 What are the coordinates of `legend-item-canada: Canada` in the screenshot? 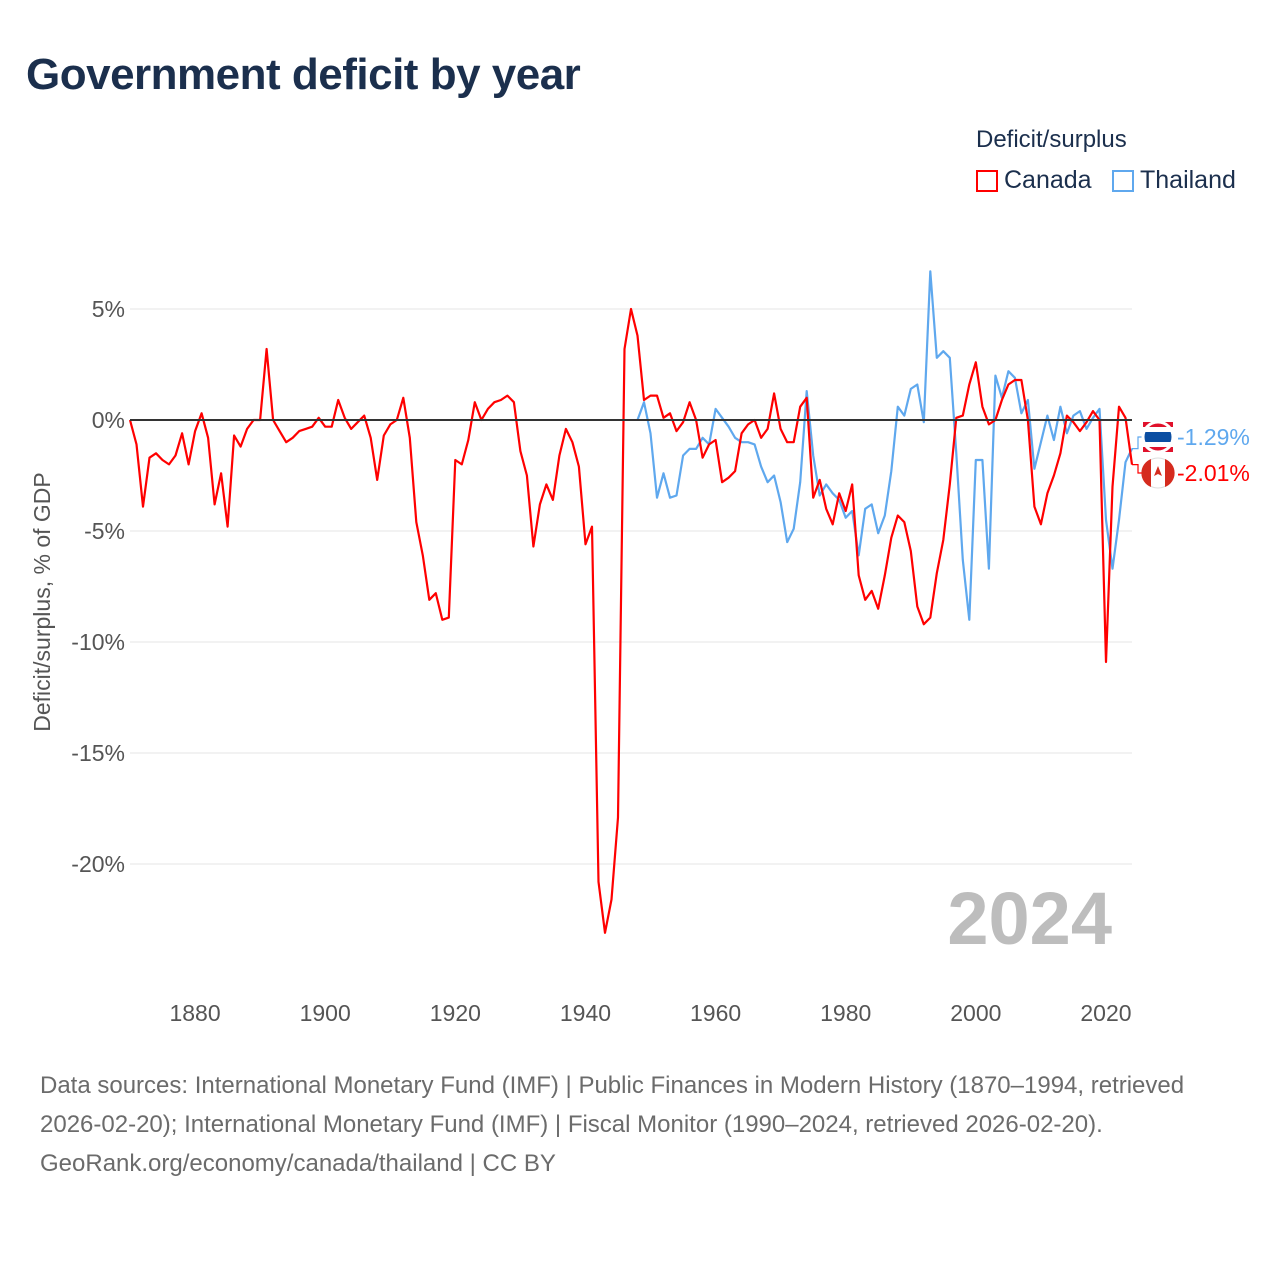 It's located at (1034, 180).